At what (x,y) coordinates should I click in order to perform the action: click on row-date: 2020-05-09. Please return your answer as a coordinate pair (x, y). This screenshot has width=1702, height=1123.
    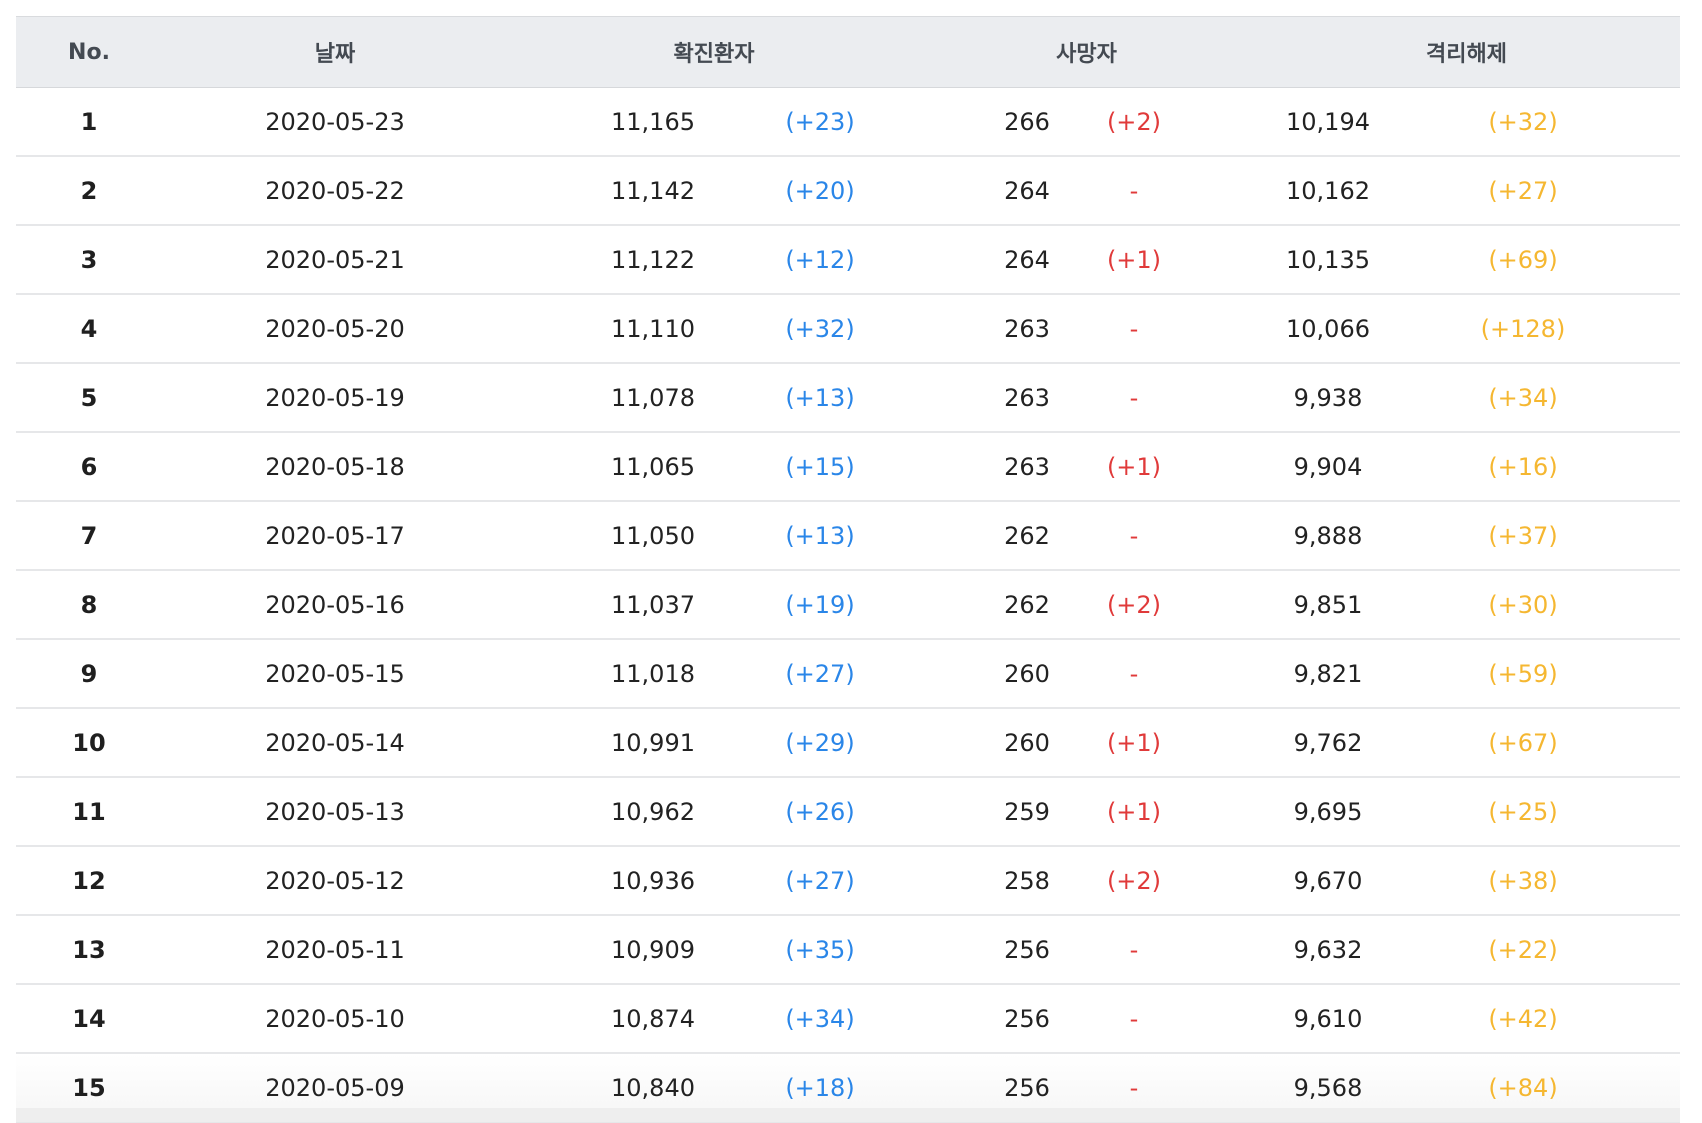
    Looking at the image, I should click on (335, 1087).